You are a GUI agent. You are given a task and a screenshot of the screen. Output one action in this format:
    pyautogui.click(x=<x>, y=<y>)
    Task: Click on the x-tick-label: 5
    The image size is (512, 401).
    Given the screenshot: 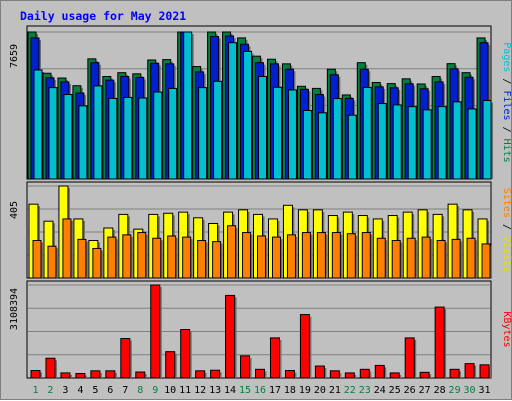 What is the action you would take?
    pyautogui.click(x=95, y=390)
    